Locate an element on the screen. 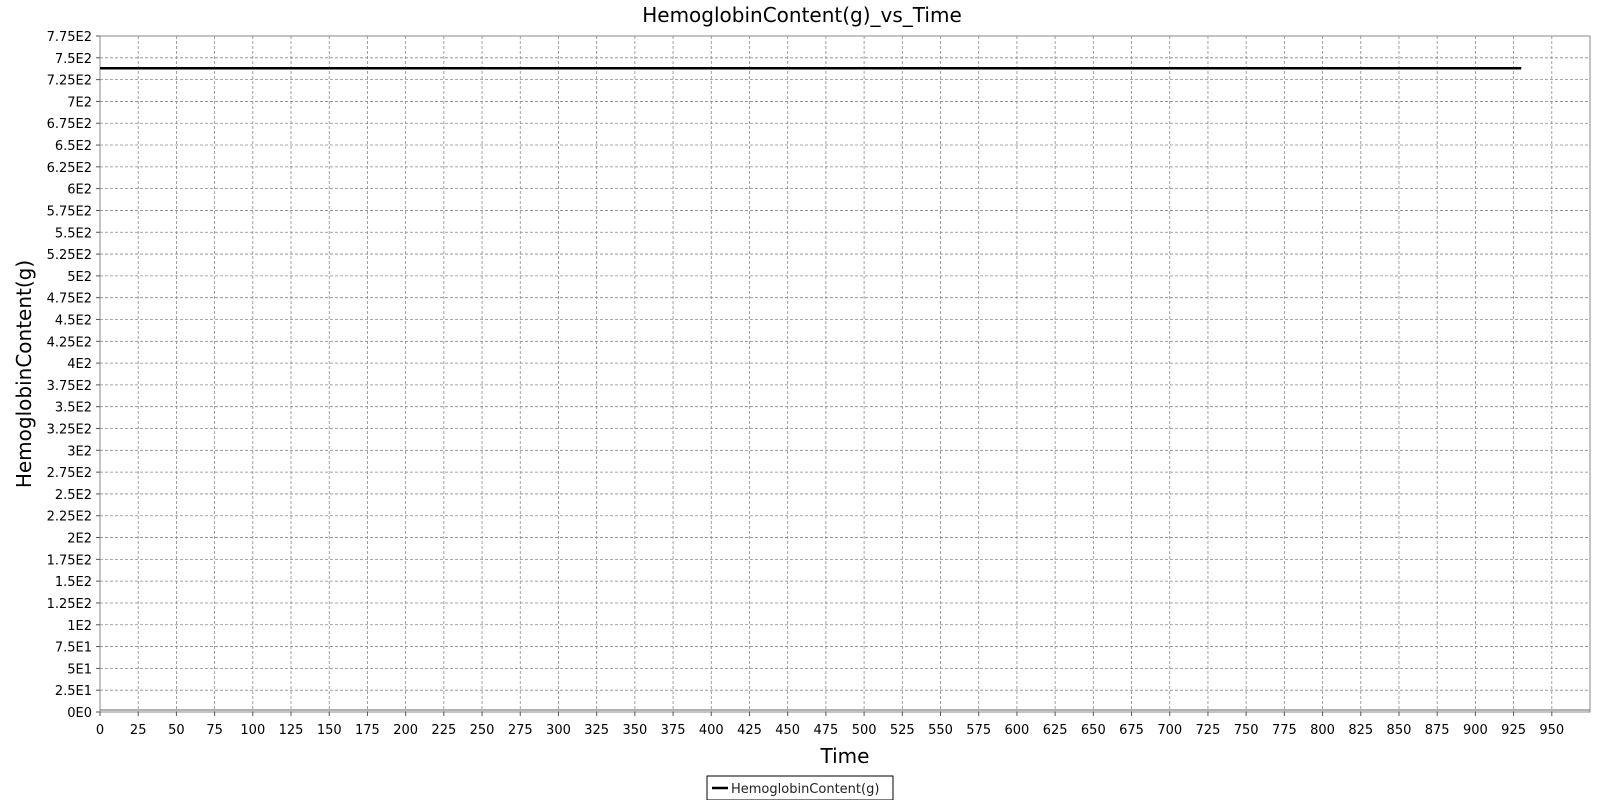 Image resolution: width=1600 pixels, height=800 pixels. x-tick-label: 650 is located at coordinates (1093, 730).